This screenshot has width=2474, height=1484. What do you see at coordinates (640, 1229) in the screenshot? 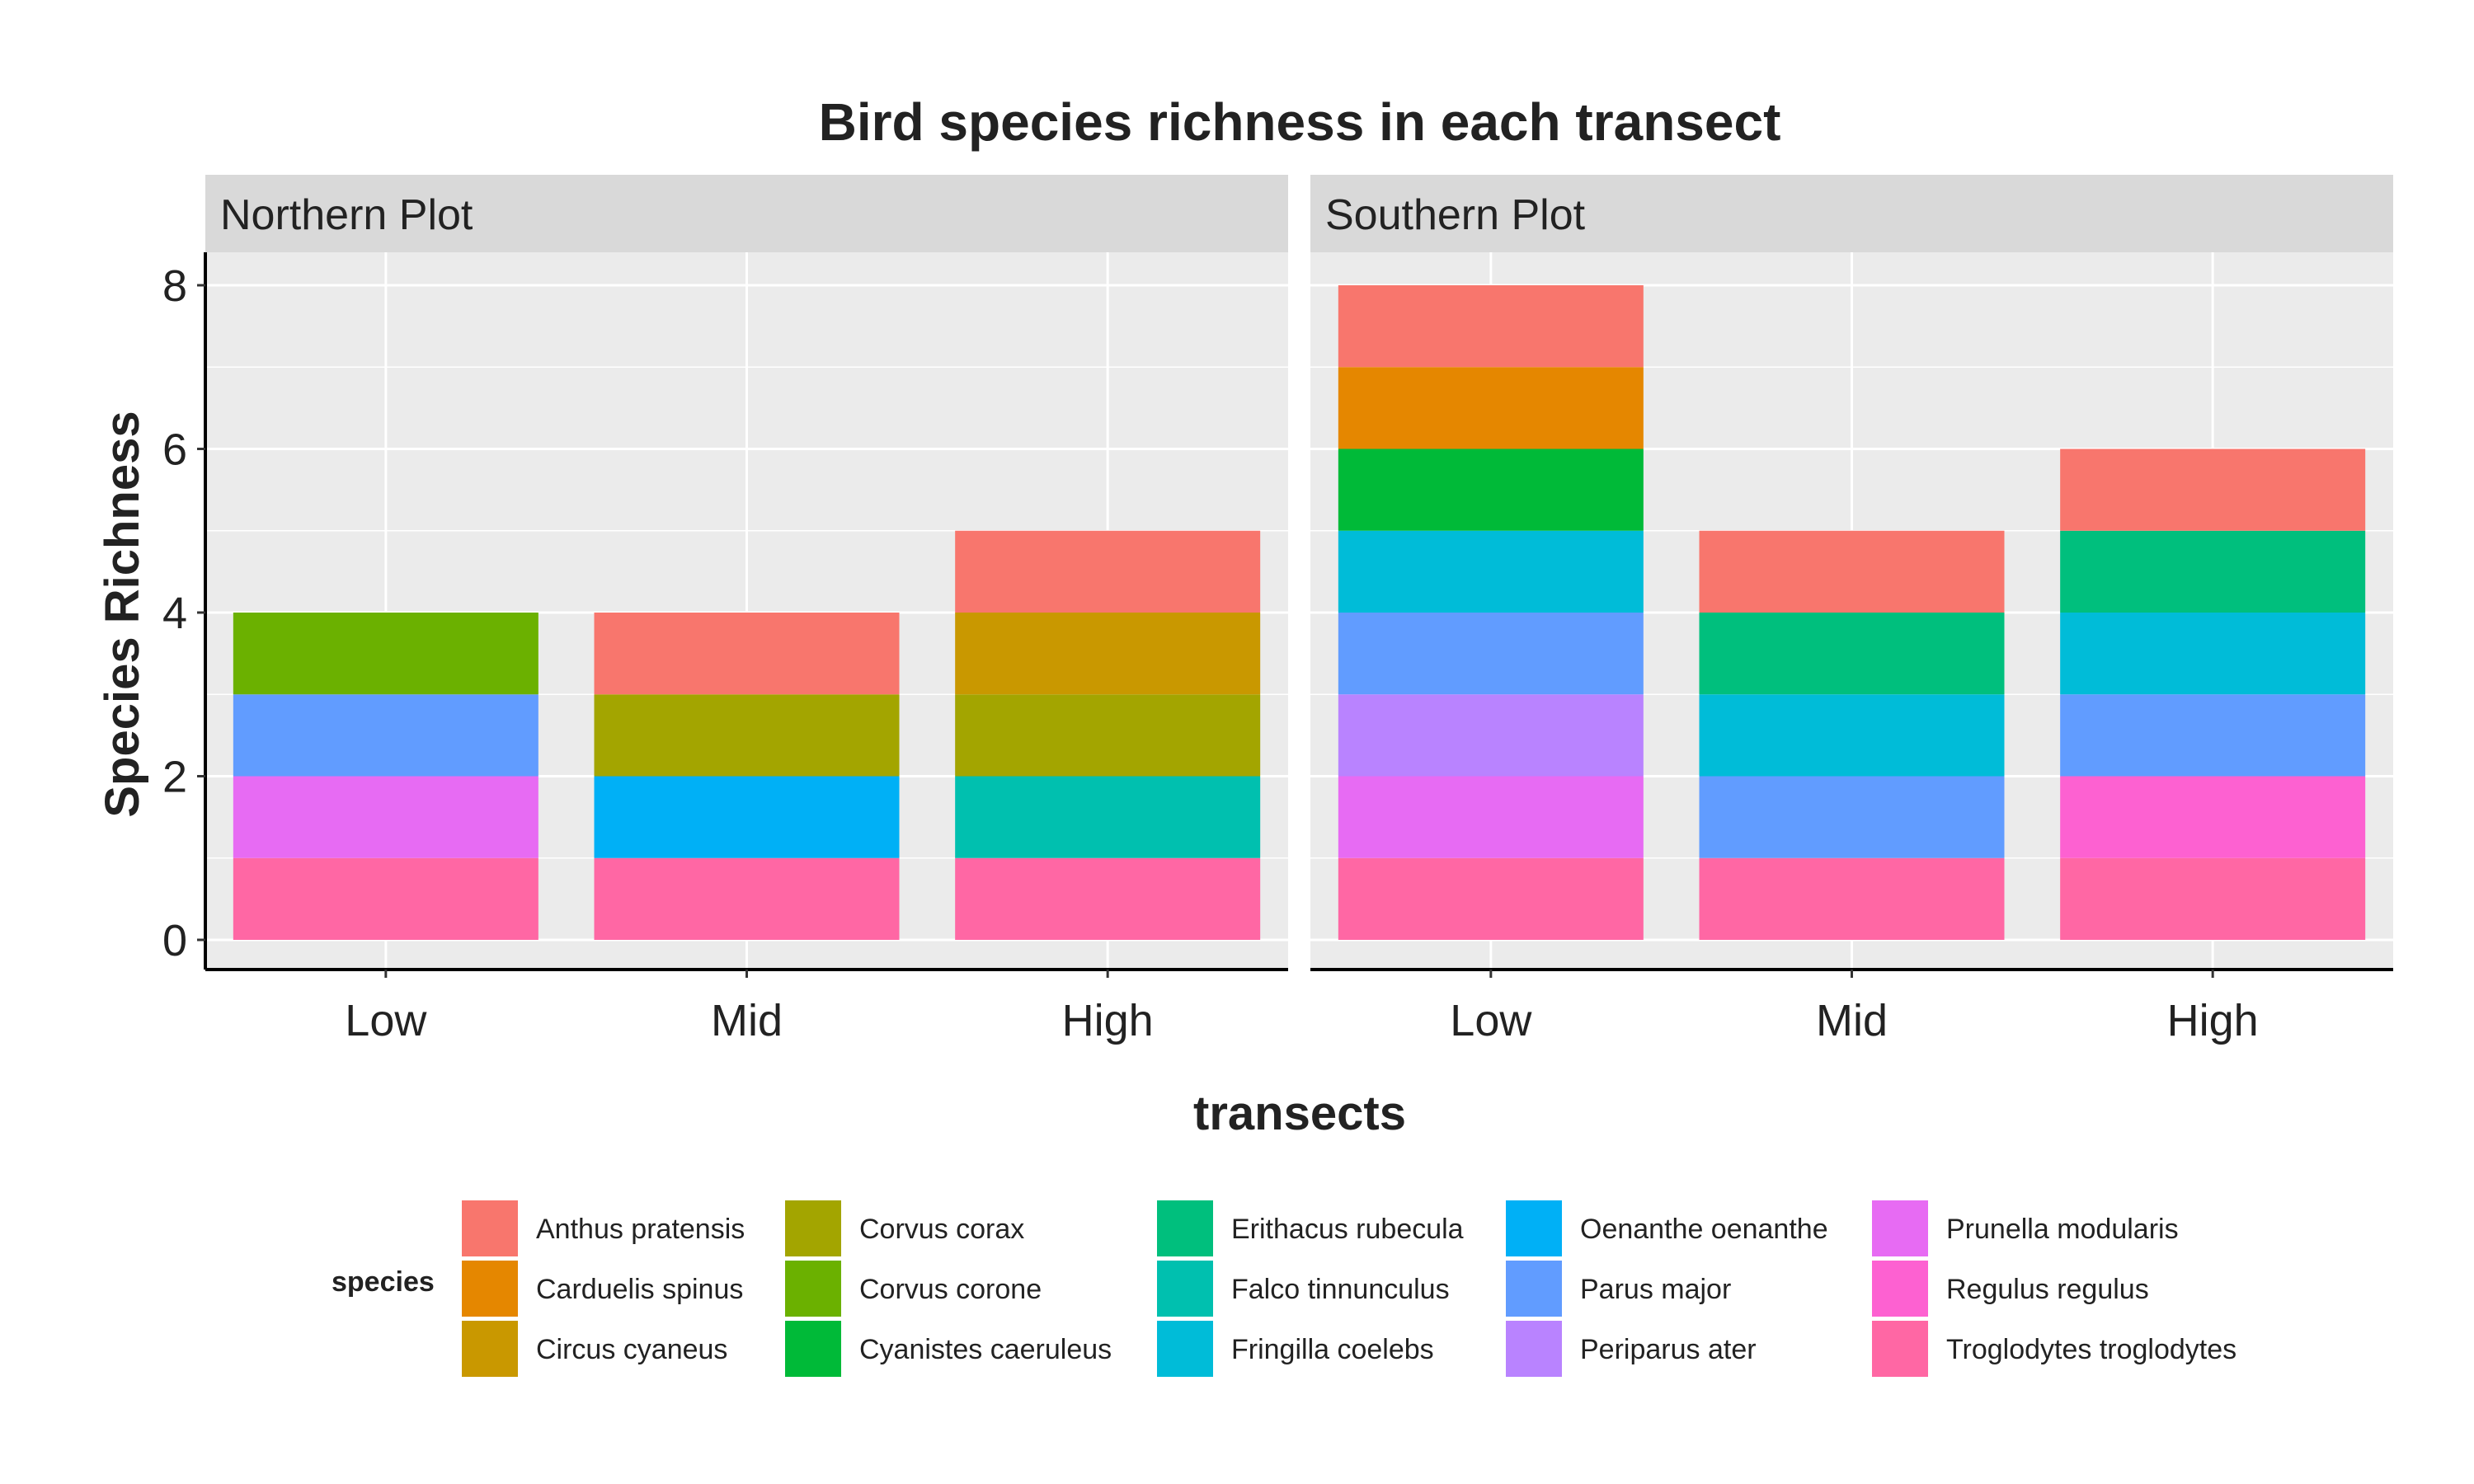
I see `legend-label: Anthus pratensis` at bounding box center [640, 1229].